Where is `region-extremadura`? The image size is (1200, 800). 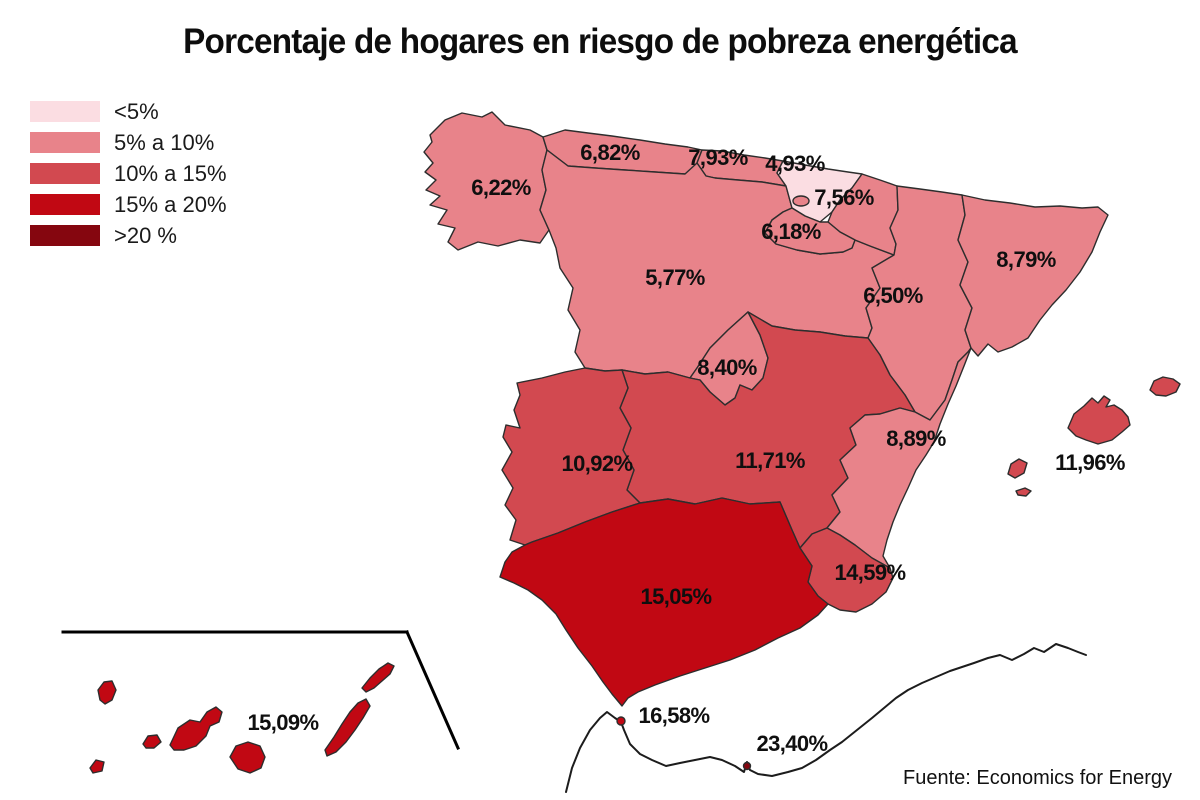
region-extremadura is located at coordinates (571, 456).